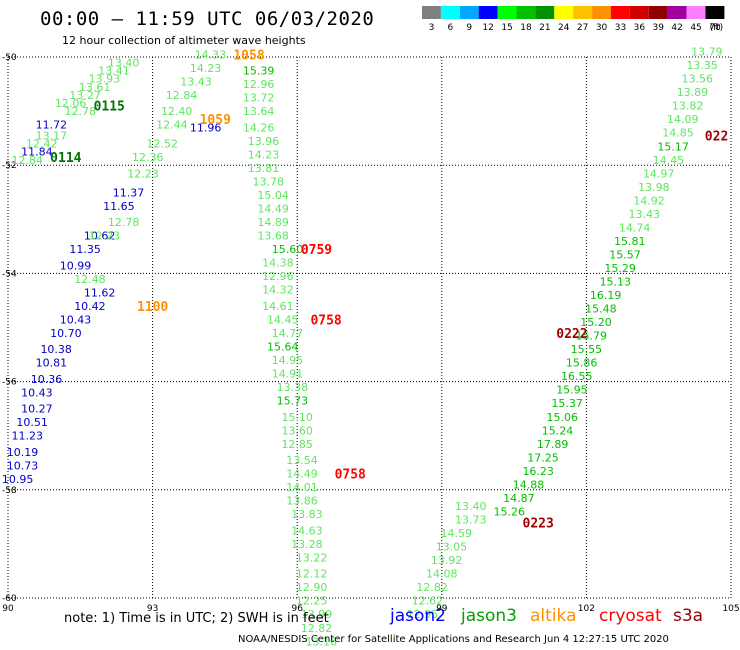 The width and height of the screenshot is (740, 650). Describe the element at coordinates (428, 601) in the screenshot. I see `swh-value: 12.62` at that location.